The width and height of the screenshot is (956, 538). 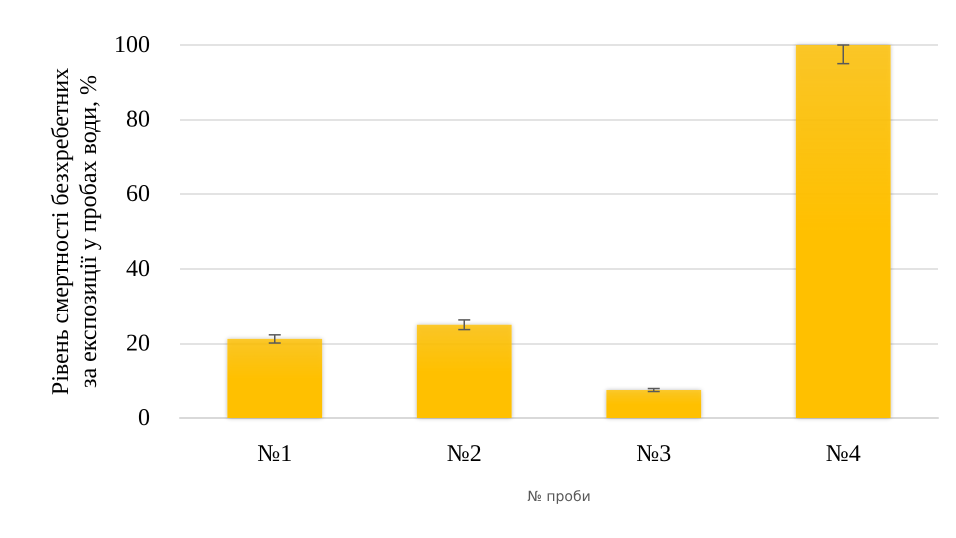 What do you see at coordinates (464, 454) in the screenshot?
I see `x-tick-label: №2` at bounding box center [464, 454].